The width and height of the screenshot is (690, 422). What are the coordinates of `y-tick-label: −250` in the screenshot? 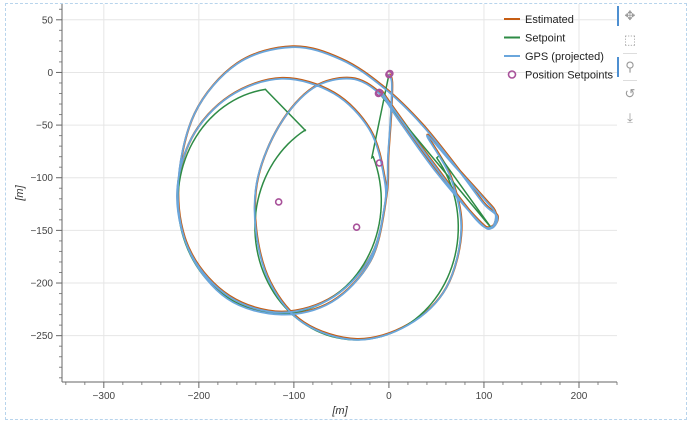 It's located at (41, 336).